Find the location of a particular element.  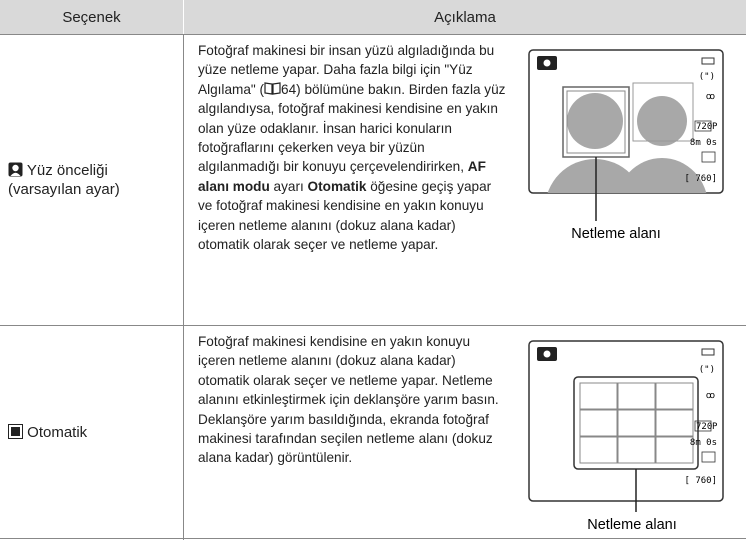

option-text: Otomatik is located at coordinates (57, 432).